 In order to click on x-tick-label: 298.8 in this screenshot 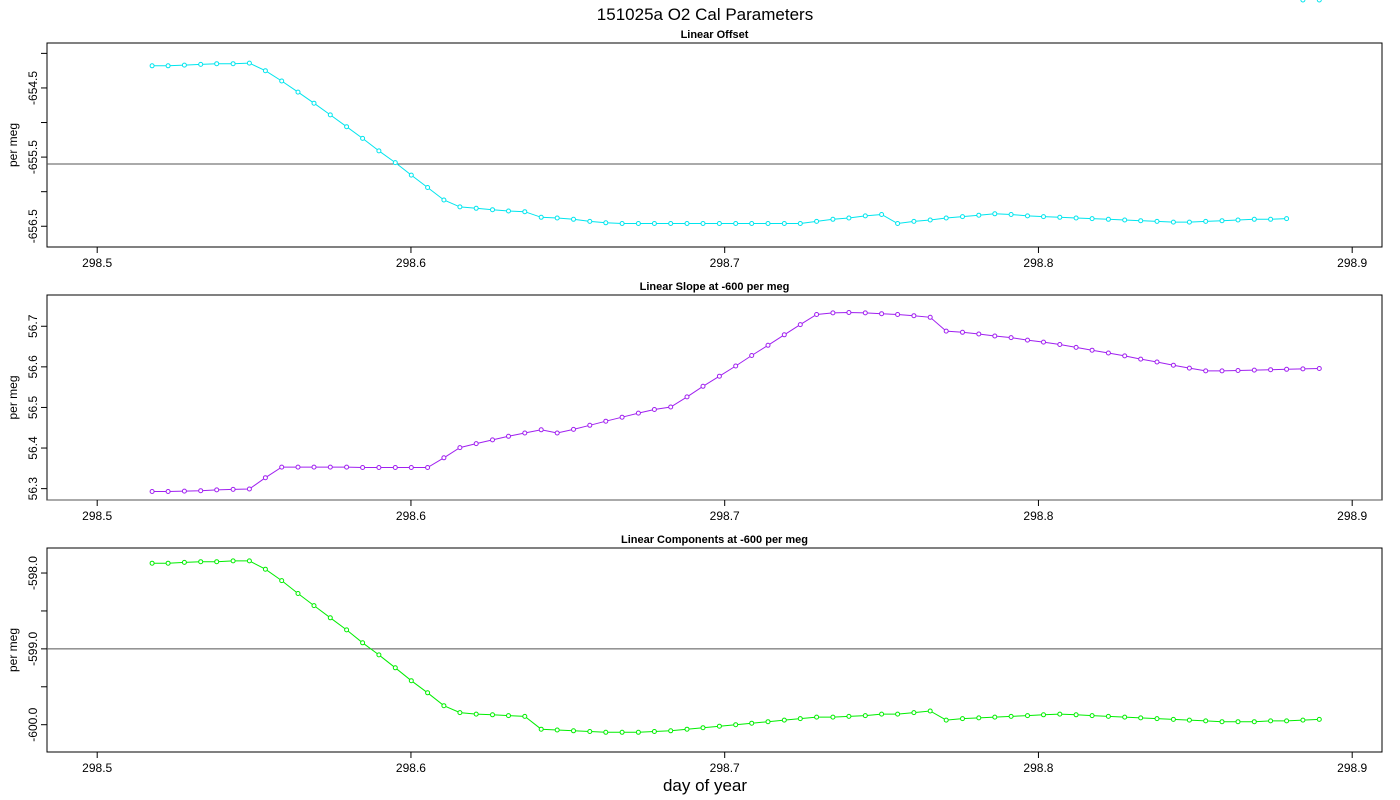, I will do `click(1038, 516)`.